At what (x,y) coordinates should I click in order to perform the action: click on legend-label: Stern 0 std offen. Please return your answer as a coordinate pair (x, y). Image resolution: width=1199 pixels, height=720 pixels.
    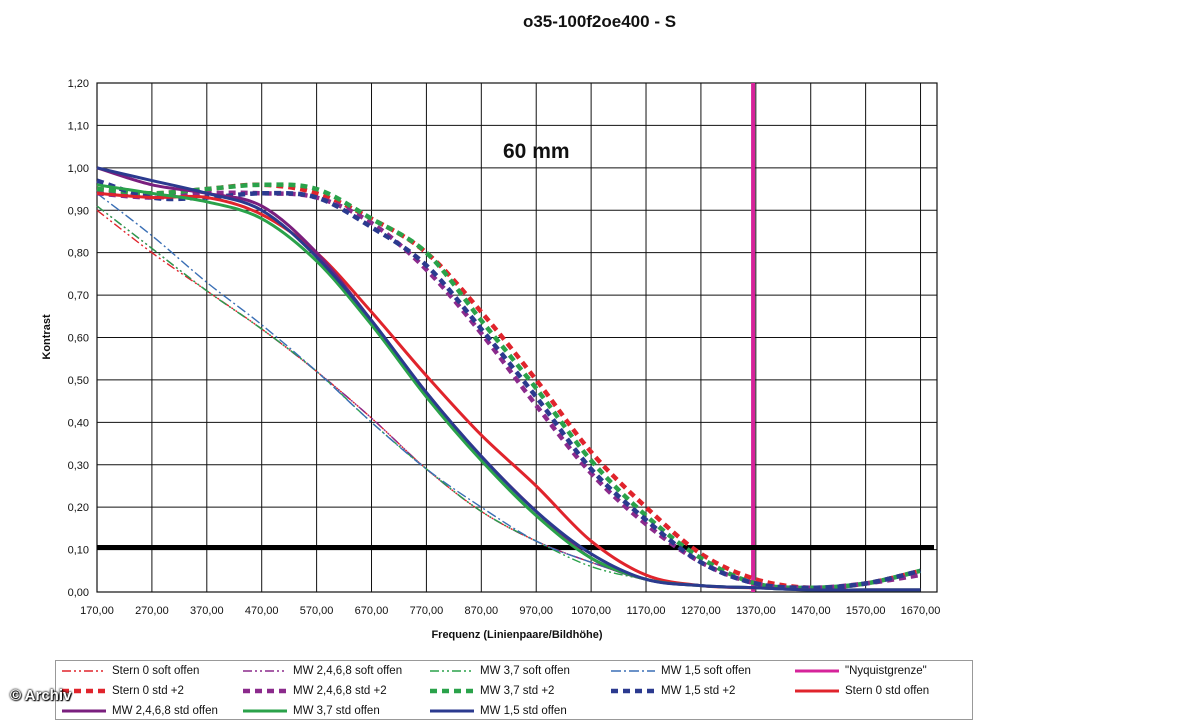
    Looking at the image, I should click on (887, 691).